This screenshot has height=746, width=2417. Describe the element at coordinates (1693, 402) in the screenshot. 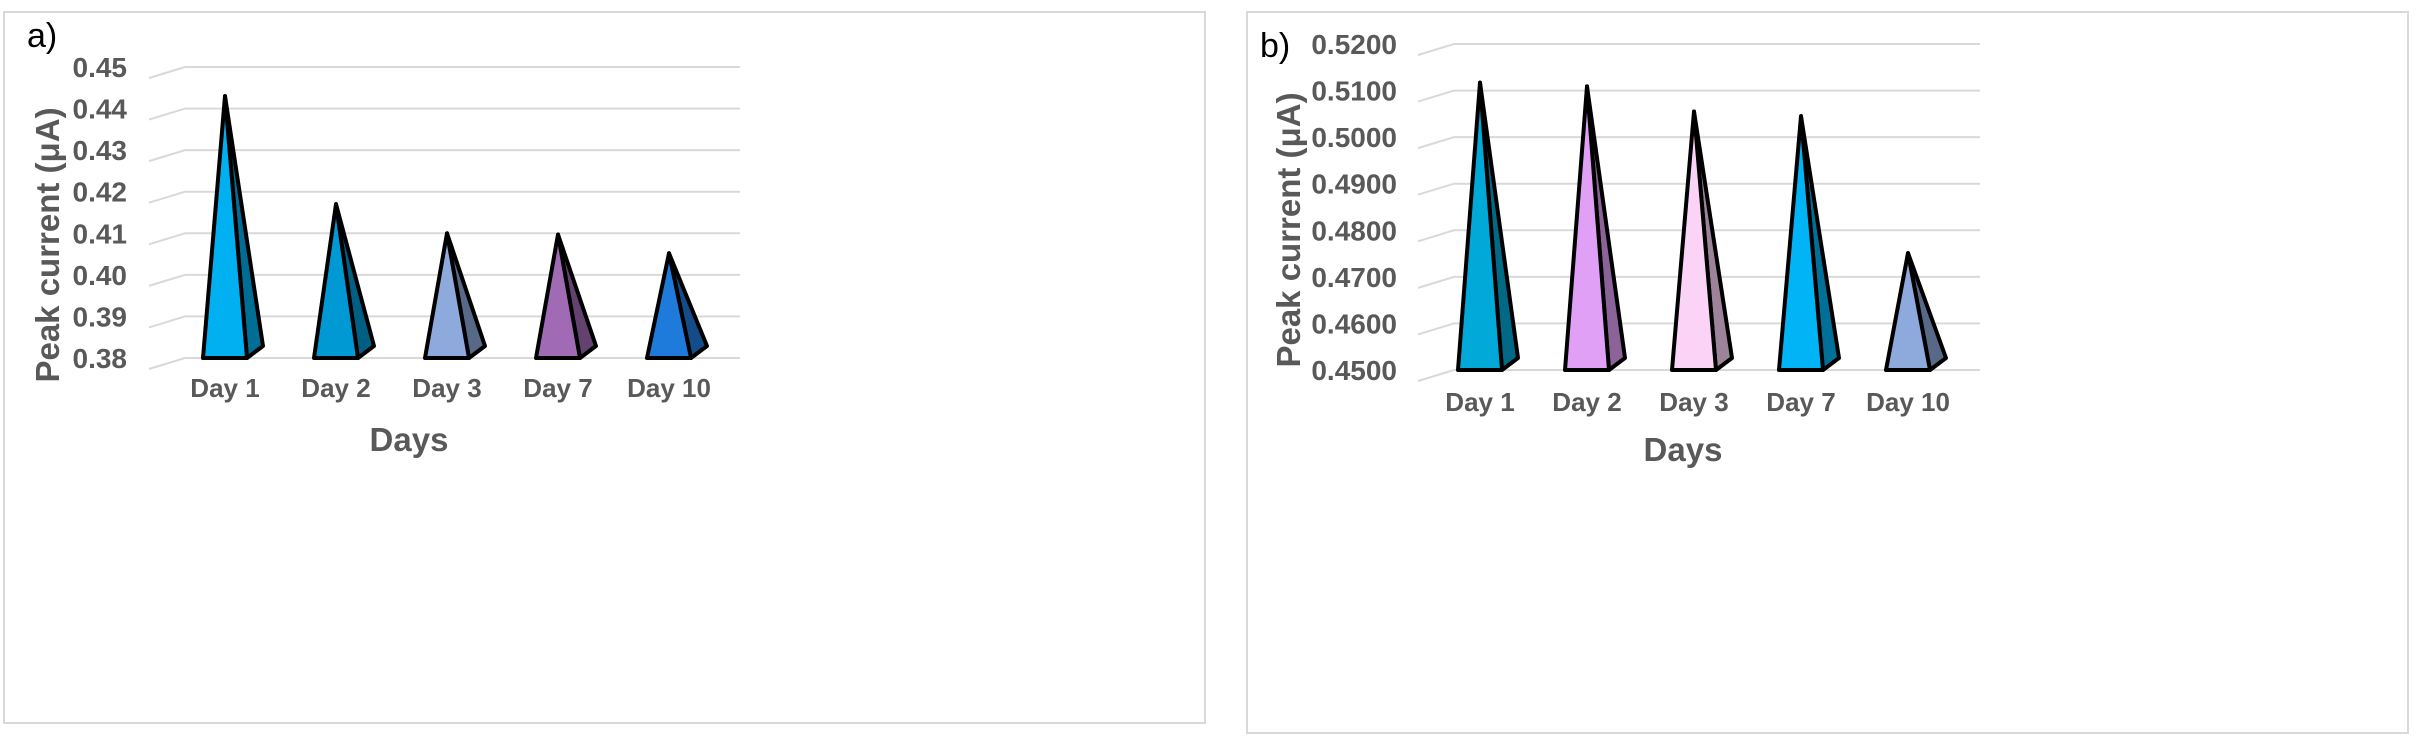

I see `x-tick-label-b-3: Day 3` at that location.